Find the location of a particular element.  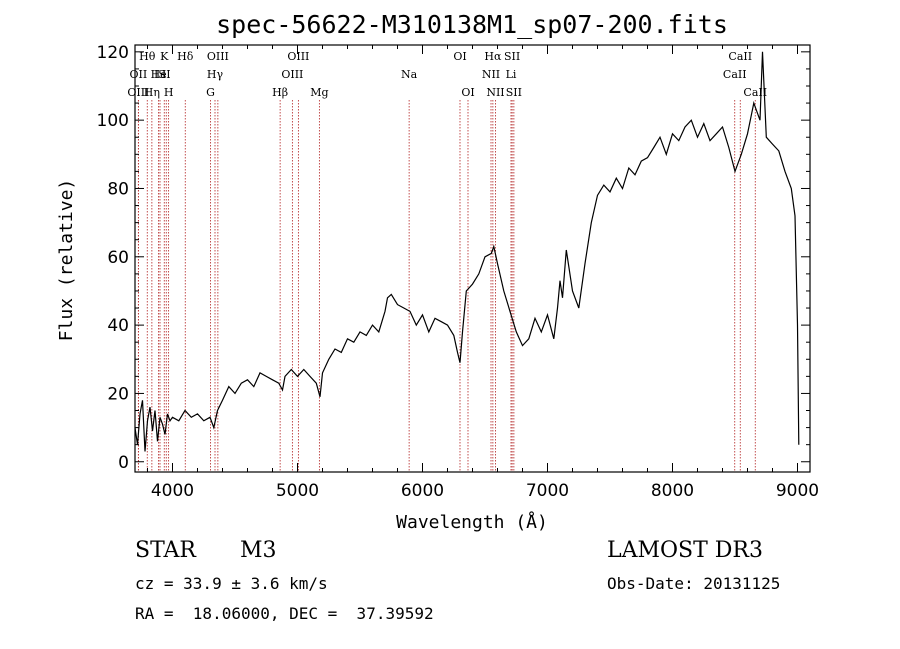

line-label-14: OIII is located at coordinates (292, 74).